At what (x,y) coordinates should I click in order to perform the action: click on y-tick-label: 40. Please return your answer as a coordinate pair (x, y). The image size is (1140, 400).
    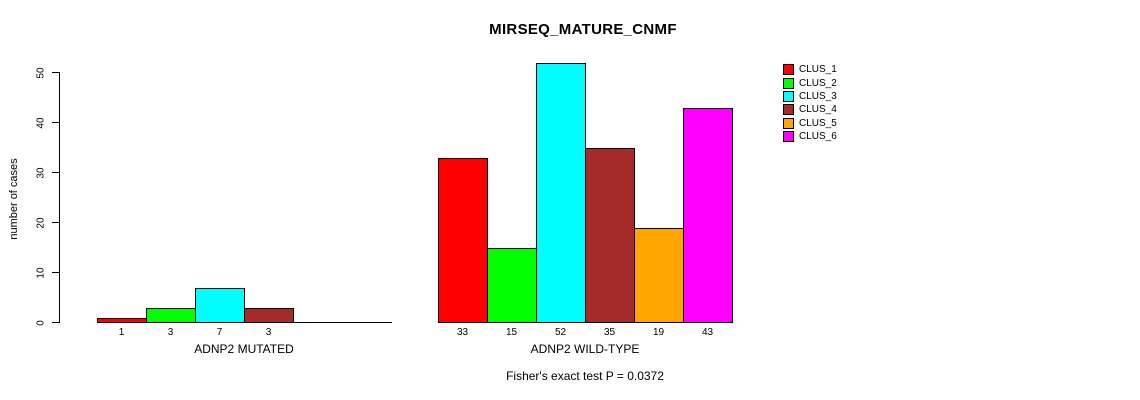
    Looking at the image, I should click on (41, 122).